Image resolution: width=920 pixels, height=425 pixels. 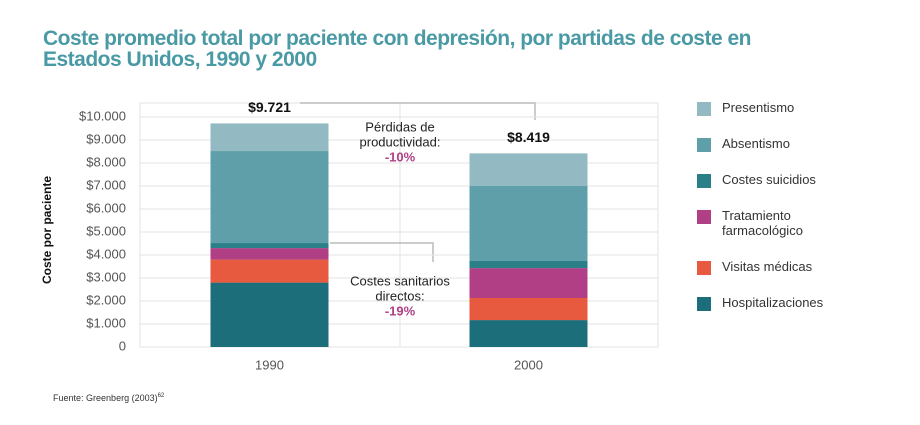 I want to click on y-tick-label: 0, so click(x=122, y=345).